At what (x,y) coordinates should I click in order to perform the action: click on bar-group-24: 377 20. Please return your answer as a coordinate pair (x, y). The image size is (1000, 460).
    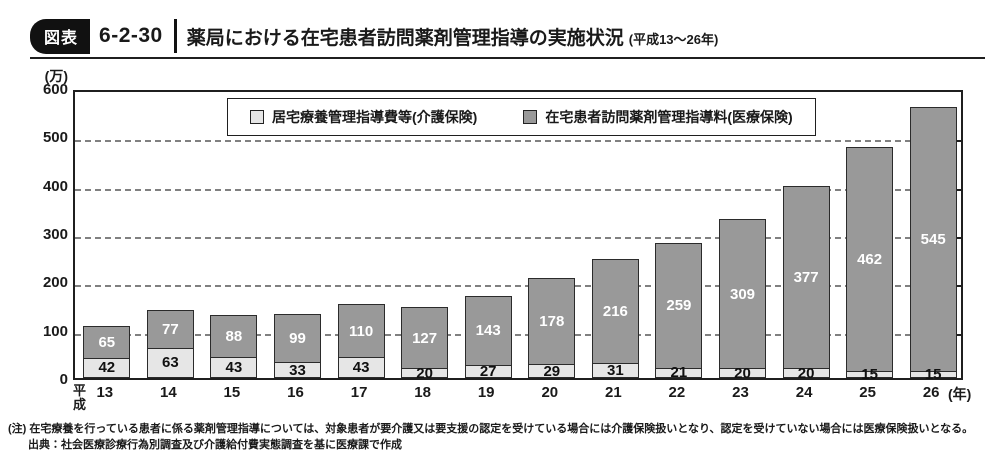
    Looking at the image, I should click on (806, 237).